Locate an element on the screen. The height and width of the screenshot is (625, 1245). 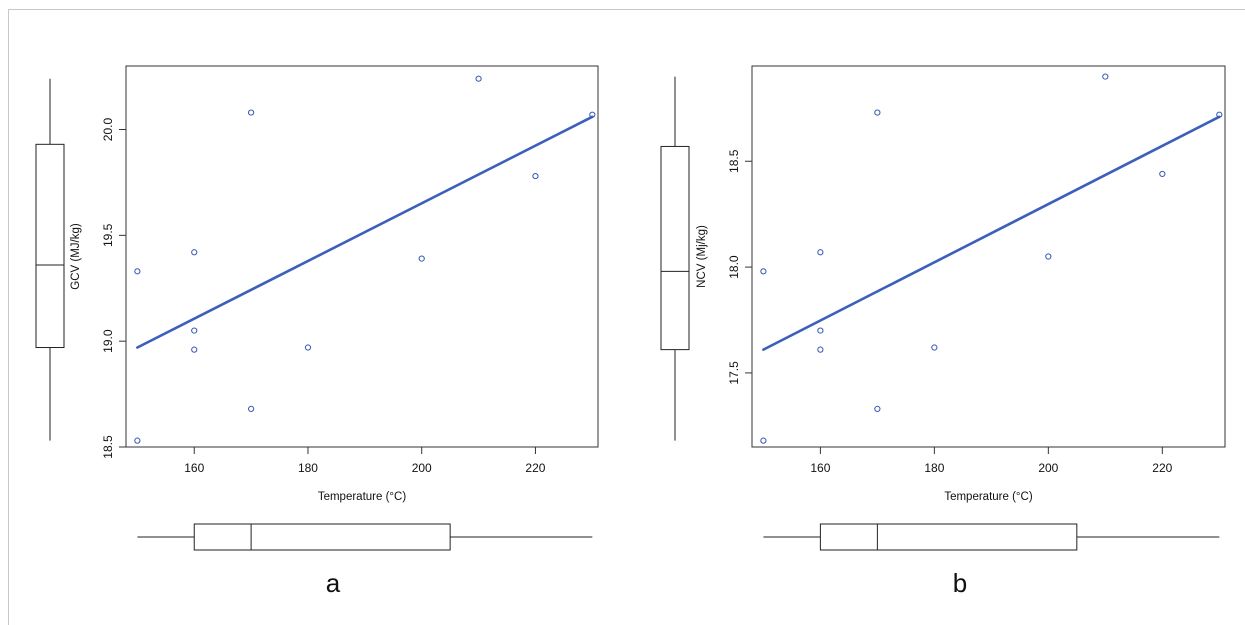
figure-frame-top is located at coordinates (626, 9).